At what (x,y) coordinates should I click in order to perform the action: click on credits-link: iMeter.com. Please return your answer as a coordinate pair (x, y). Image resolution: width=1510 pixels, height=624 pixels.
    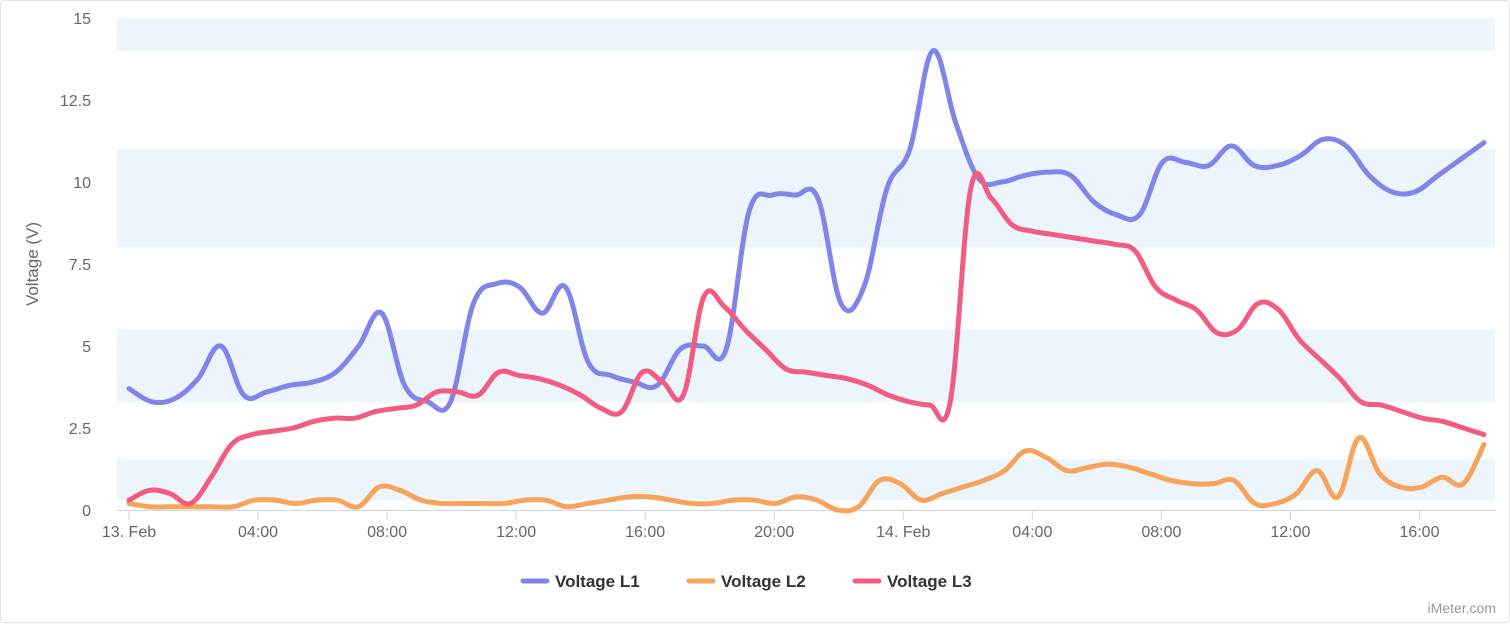
    Looking at the image, I should click on (1462, 608).